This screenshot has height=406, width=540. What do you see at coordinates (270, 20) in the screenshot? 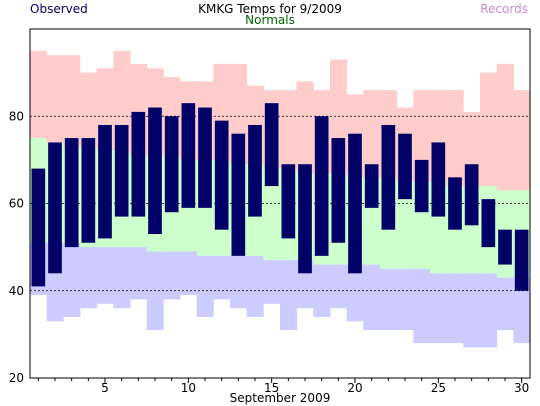
I see `legend-normals: Normals` at bounding box center [270, 20].